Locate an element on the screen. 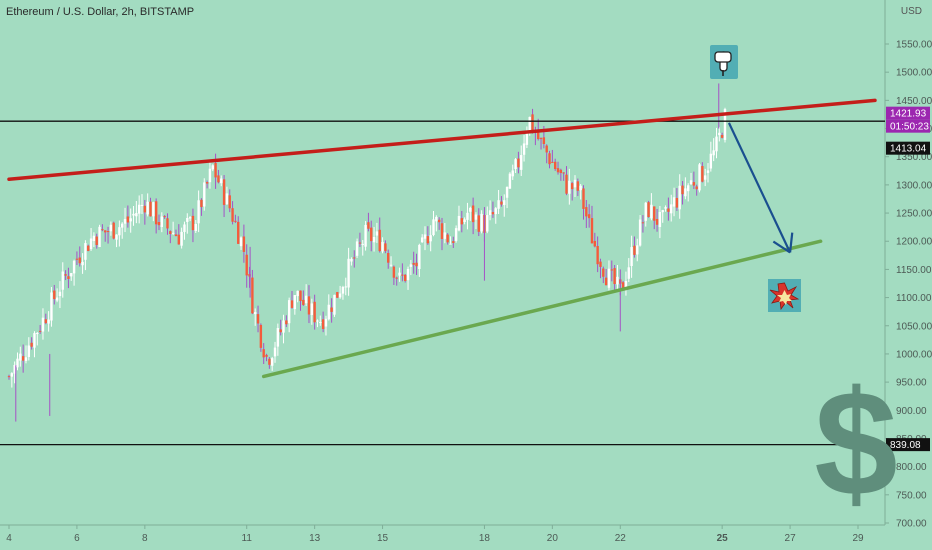  y-tick-label: 1000.00 is located at coordinates (914, 354).